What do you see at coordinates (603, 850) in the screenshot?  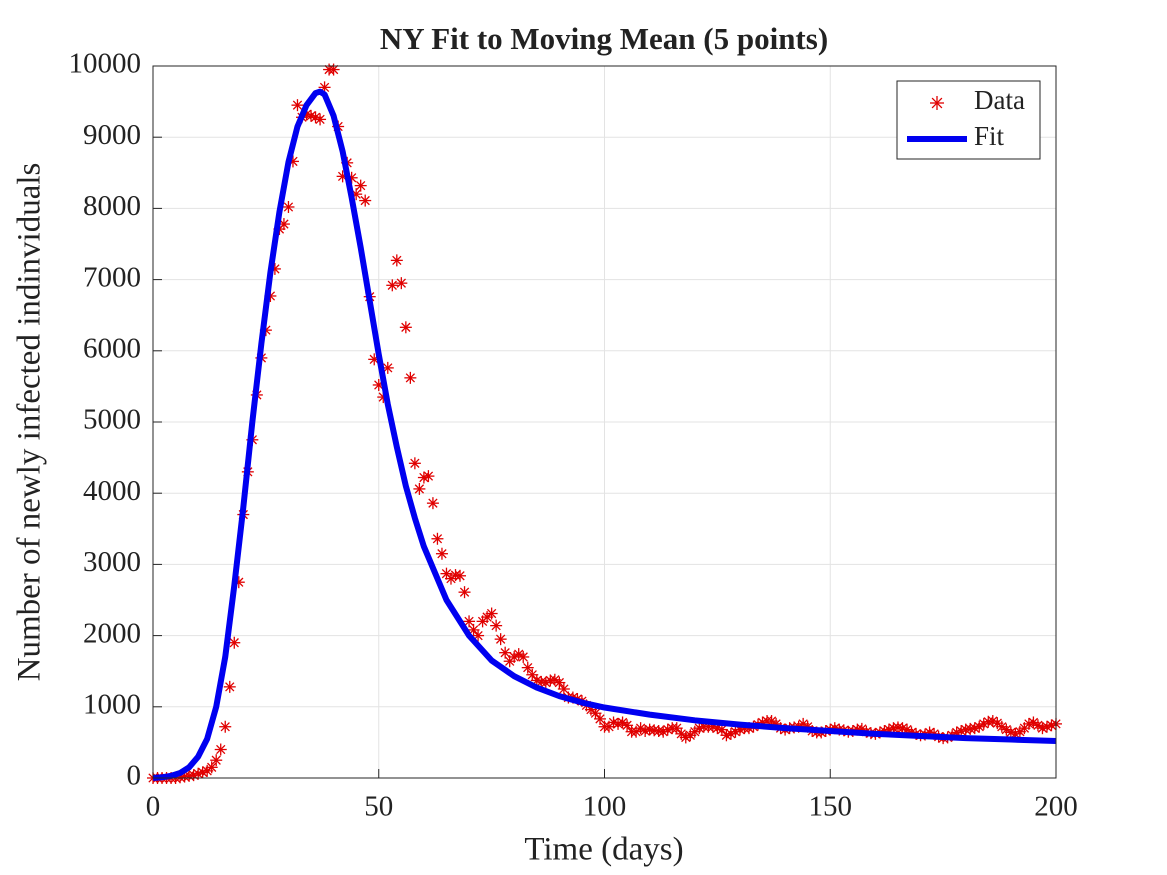 I see `x-axis-label: Time (days)` at bounding box center [603, 850].